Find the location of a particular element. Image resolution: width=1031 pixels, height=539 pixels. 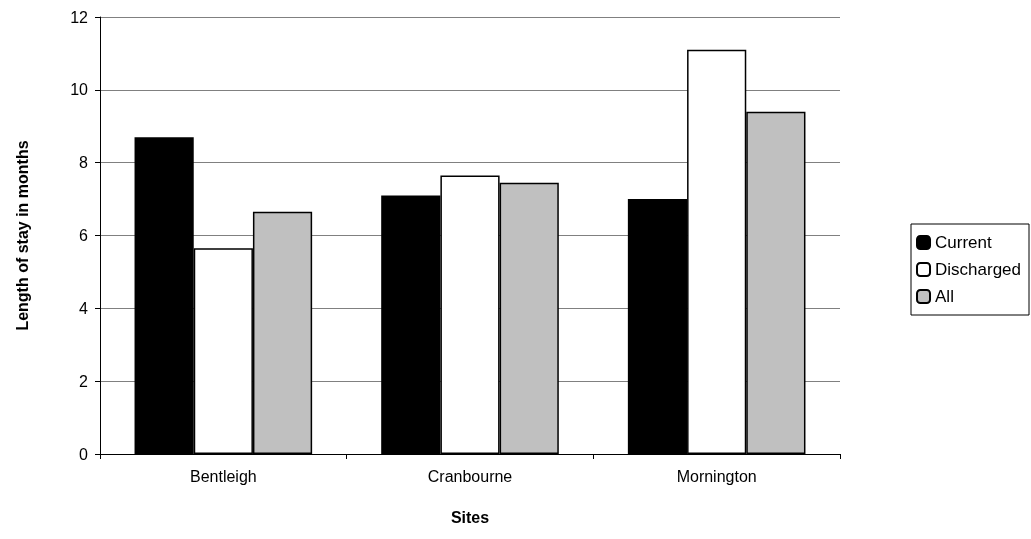

x-axis-title: Sites is located at coordinates (470, 517).